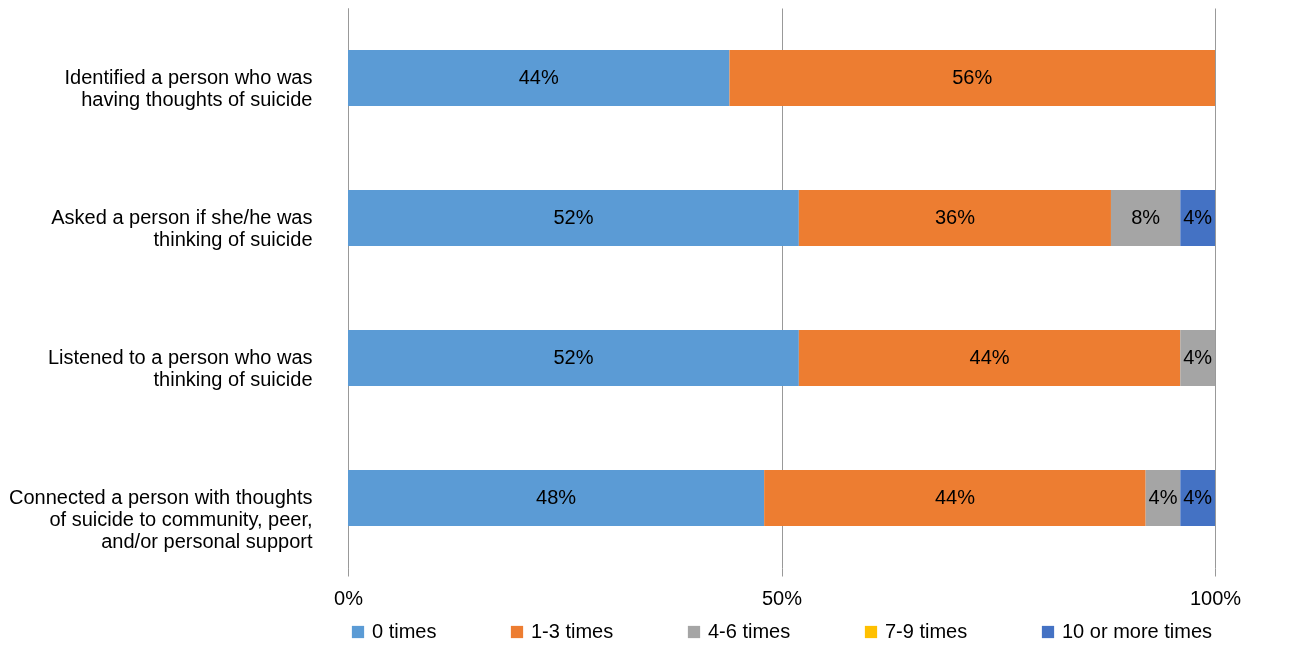 This screenshot has height=663, width=1298. What do you see at coordinates (572, 631) in the screenshot?
I see `legend-label: 1-3 times` at bounding box center [572, 631].